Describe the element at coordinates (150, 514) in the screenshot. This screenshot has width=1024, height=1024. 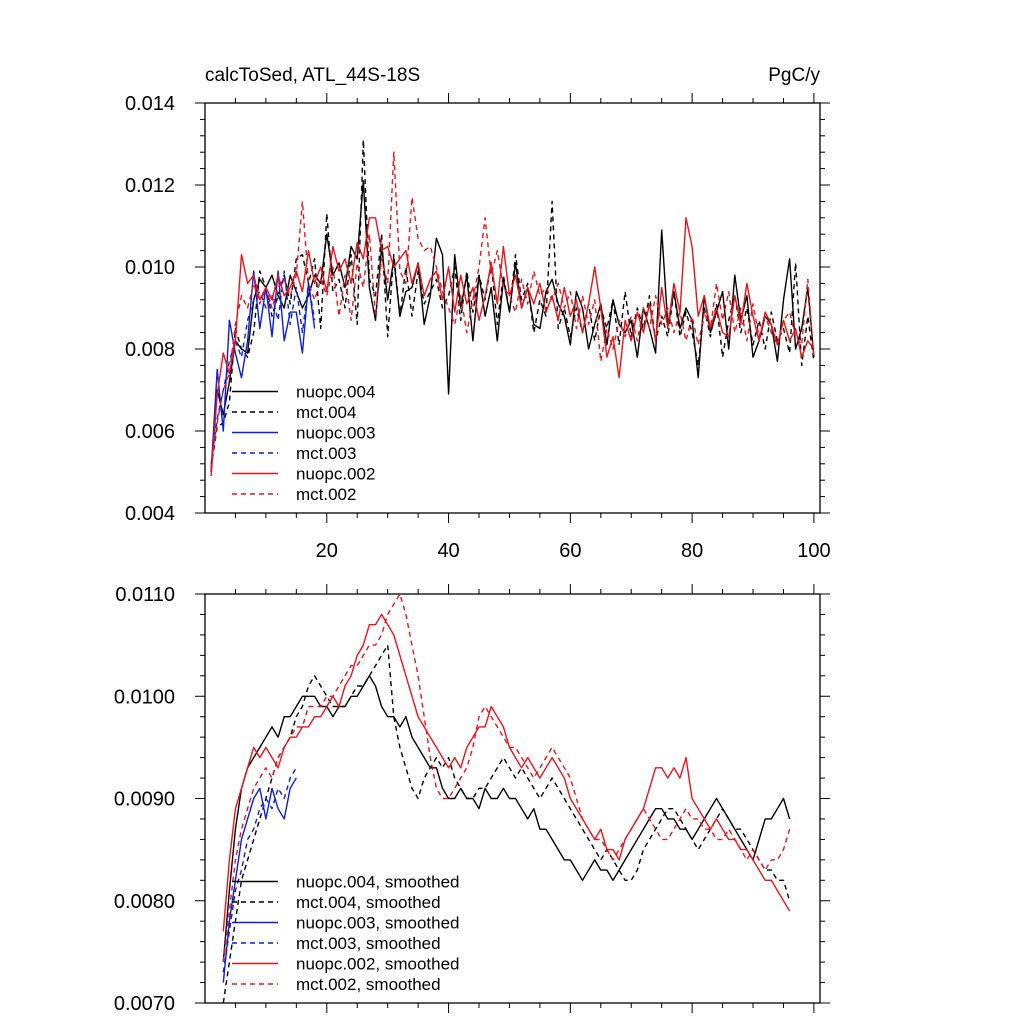
I see `y-tick-label: 0.004` at that location.